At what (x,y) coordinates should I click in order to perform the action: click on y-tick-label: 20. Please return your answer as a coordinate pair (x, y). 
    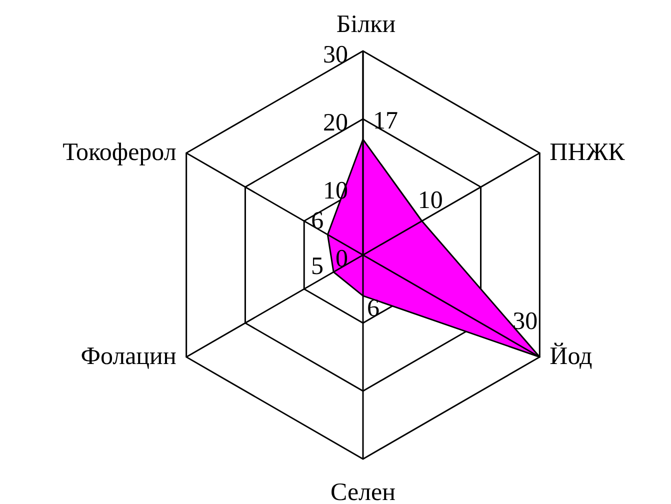
    Looking at the image, I should click on (335, 122).